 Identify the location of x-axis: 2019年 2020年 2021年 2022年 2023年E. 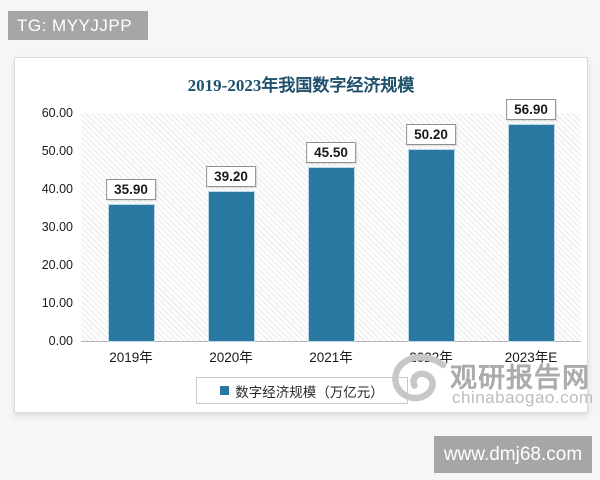
(331, 356).